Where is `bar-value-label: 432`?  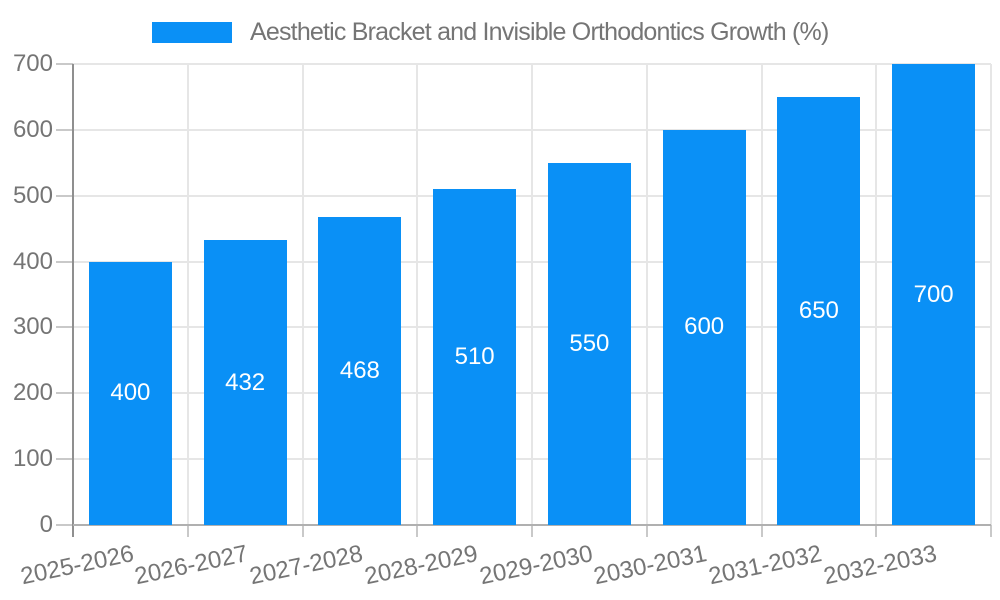
bar-value-label: 432 is located at coordinates (245, 382).